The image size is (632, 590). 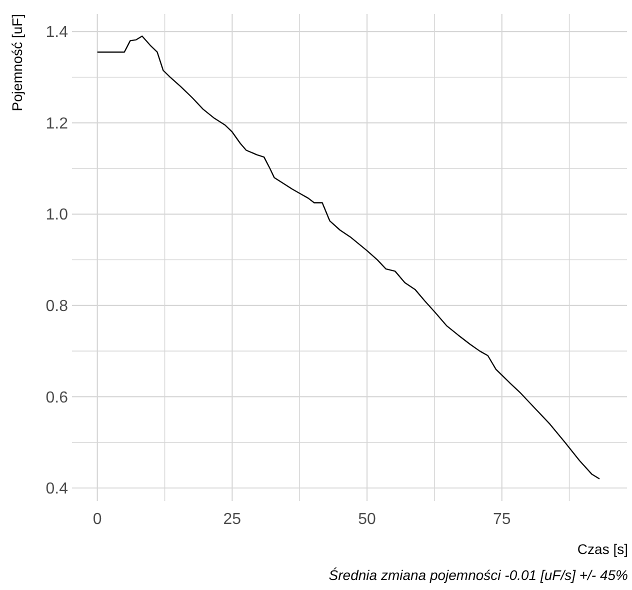 What do you see at coordinates (17, 63) in the screenshot?
I see `y-axis-title: Pojemność [uF]` at bounding box center [17, 63].